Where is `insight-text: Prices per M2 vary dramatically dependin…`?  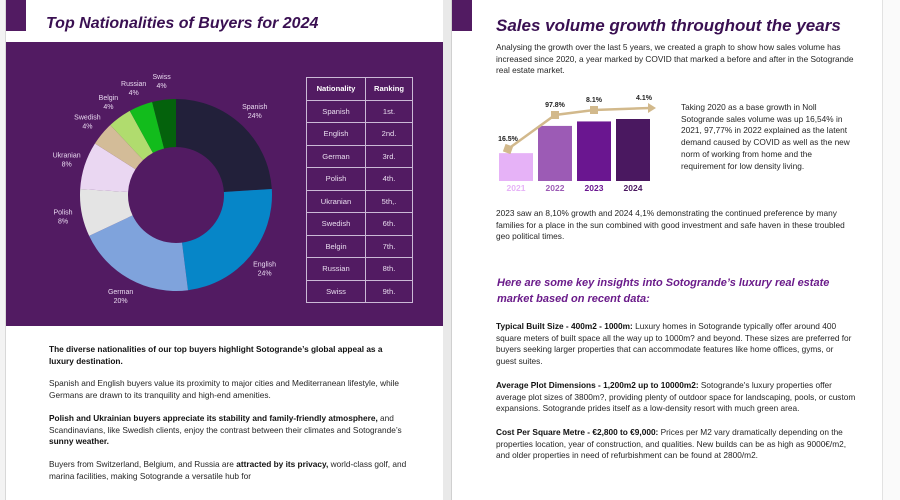 insight-text: Prices per M2 vary dramatically dependin… is located at coordinates (671, 443).